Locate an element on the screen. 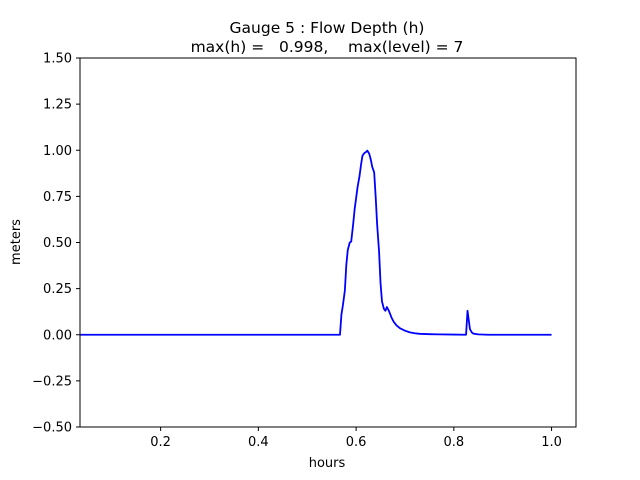 The height and width of the screenshot is (480, 640). x-axis-label: hours is located at coordinates (327, 463).